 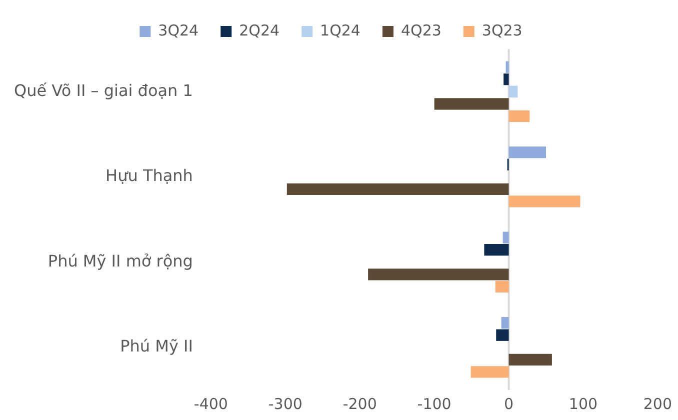 I want to click on x-tick-label: -100, so click(x=434, y=403).